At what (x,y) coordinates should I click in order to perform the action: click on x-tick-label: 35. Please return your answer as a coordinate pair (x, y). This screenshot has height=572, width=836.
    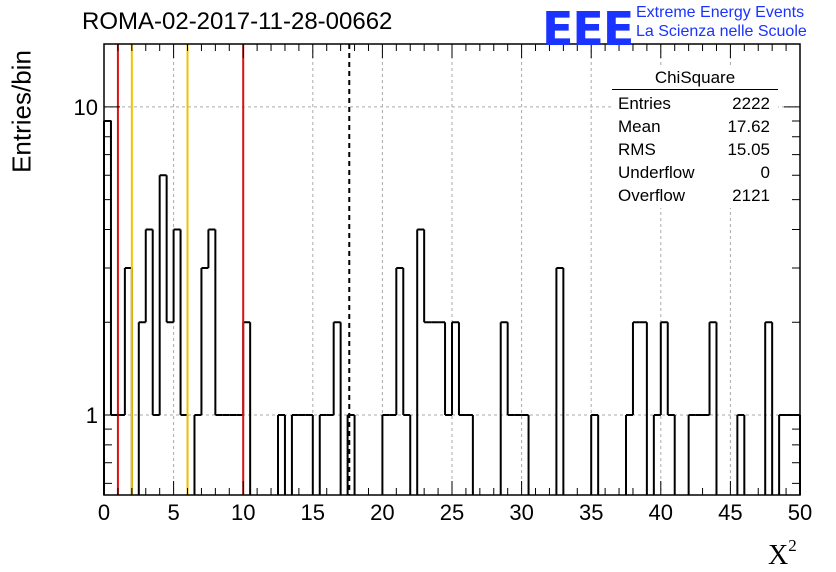
    Looking at the image, I should click on (591, 512).